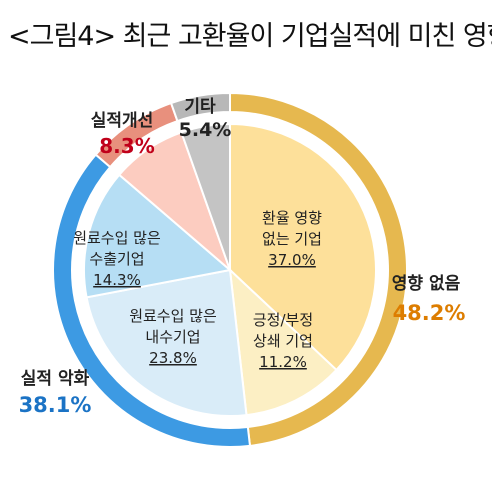 This screenshot has width=492, height=484. What do you see at coordinates (292, 218) in the screenshot?
I see `slice-no-fx-effect-label-line: 환율 영향` at bounding box center [292, 218].